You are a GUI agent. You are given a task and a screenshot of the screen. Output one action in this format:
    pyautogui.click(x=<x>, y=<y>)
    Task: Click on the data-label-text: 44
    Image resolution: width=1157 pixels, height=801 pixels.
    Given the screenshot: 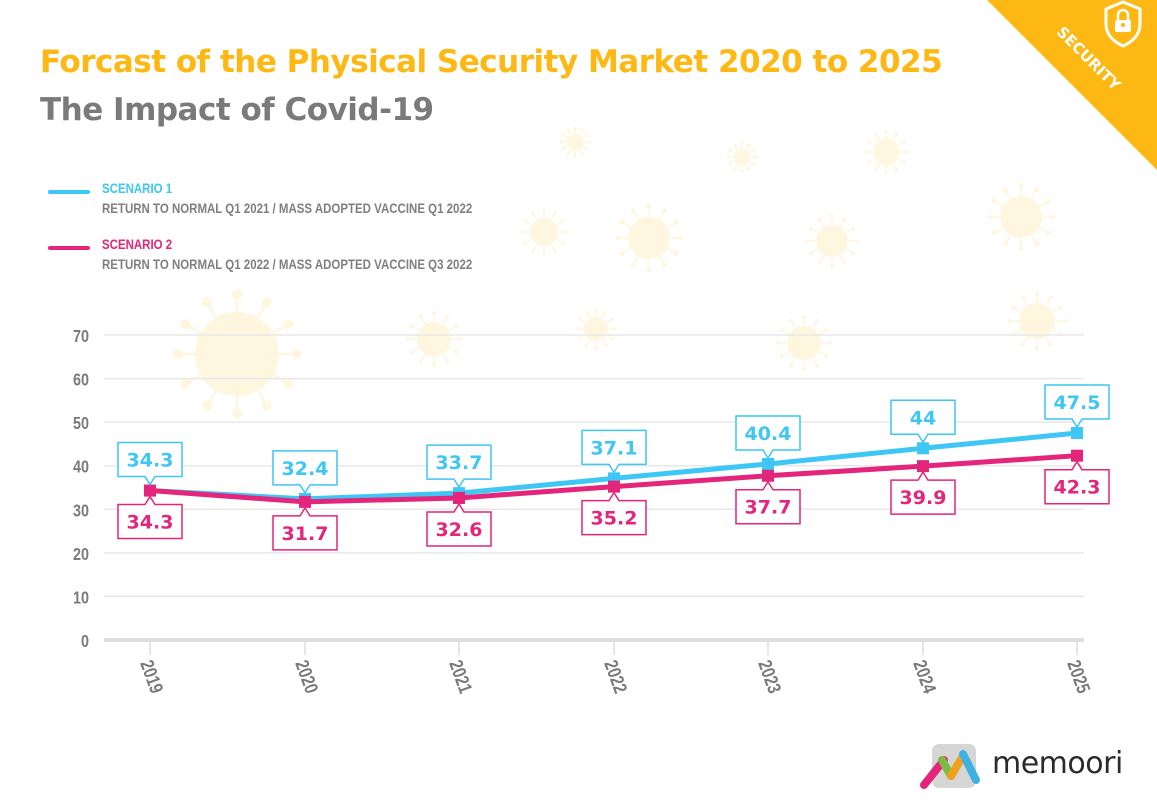 What is the action you would take?
    pyautogui.click(x=923, y=418)
    